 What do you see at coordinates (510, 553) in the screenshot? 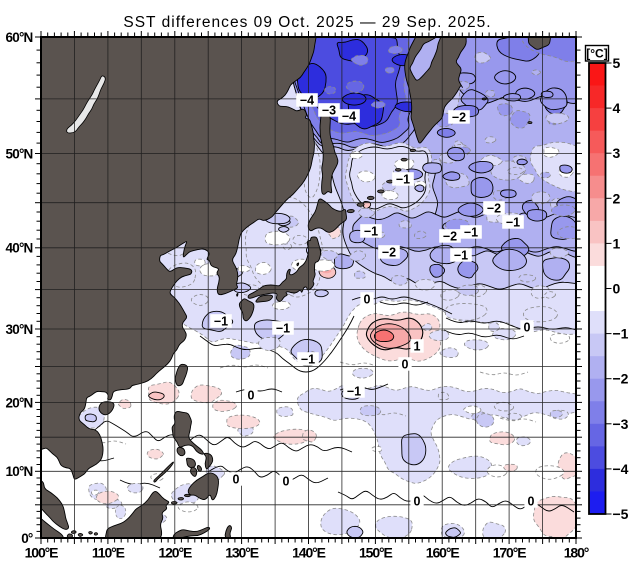
I see `svg-text: 170°E` at bounding box center [510, 553].